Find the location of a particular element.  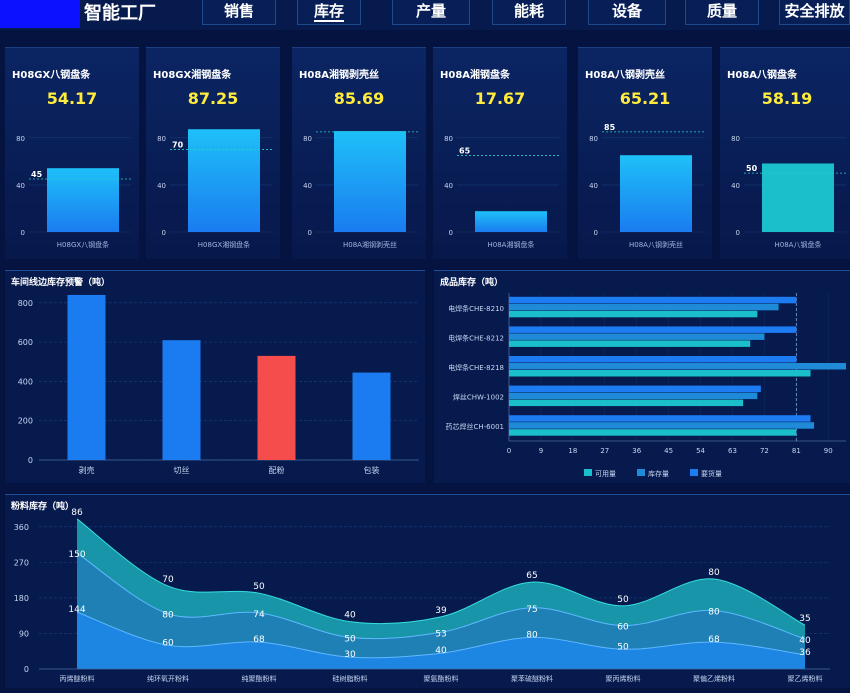

kpi-value: 65.21 is located at coordinates (645, 98).